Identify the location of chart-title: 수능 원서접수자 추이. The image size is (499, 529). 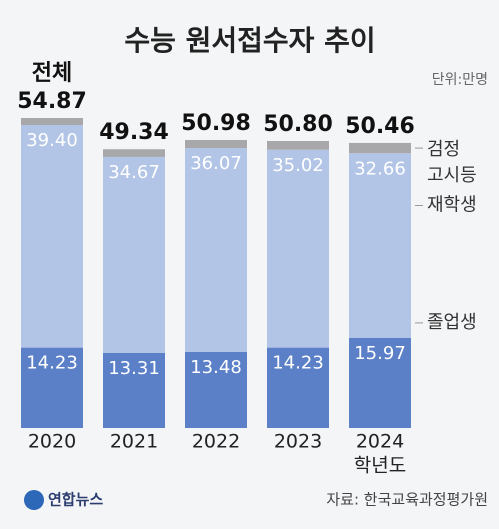
(249, 40).